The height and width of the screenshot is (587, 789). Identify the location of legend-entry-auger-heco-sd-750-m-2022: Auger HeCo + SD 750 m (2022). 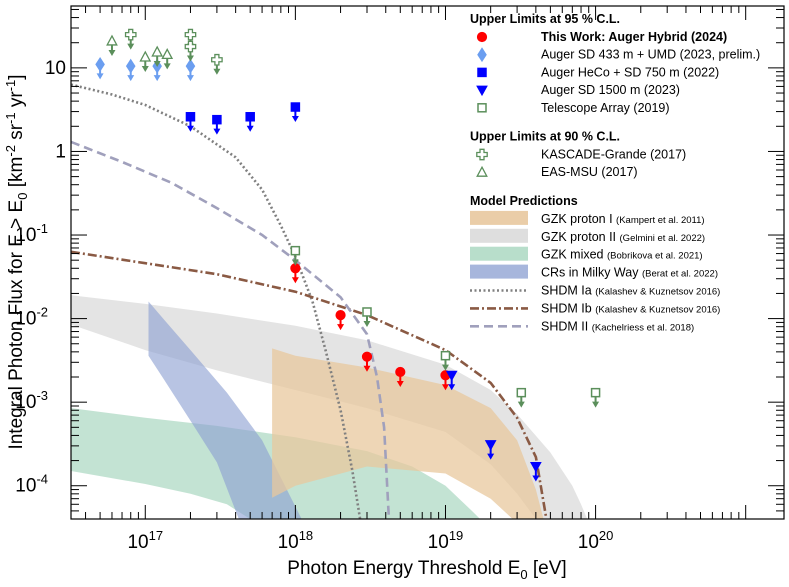
(598, 72).